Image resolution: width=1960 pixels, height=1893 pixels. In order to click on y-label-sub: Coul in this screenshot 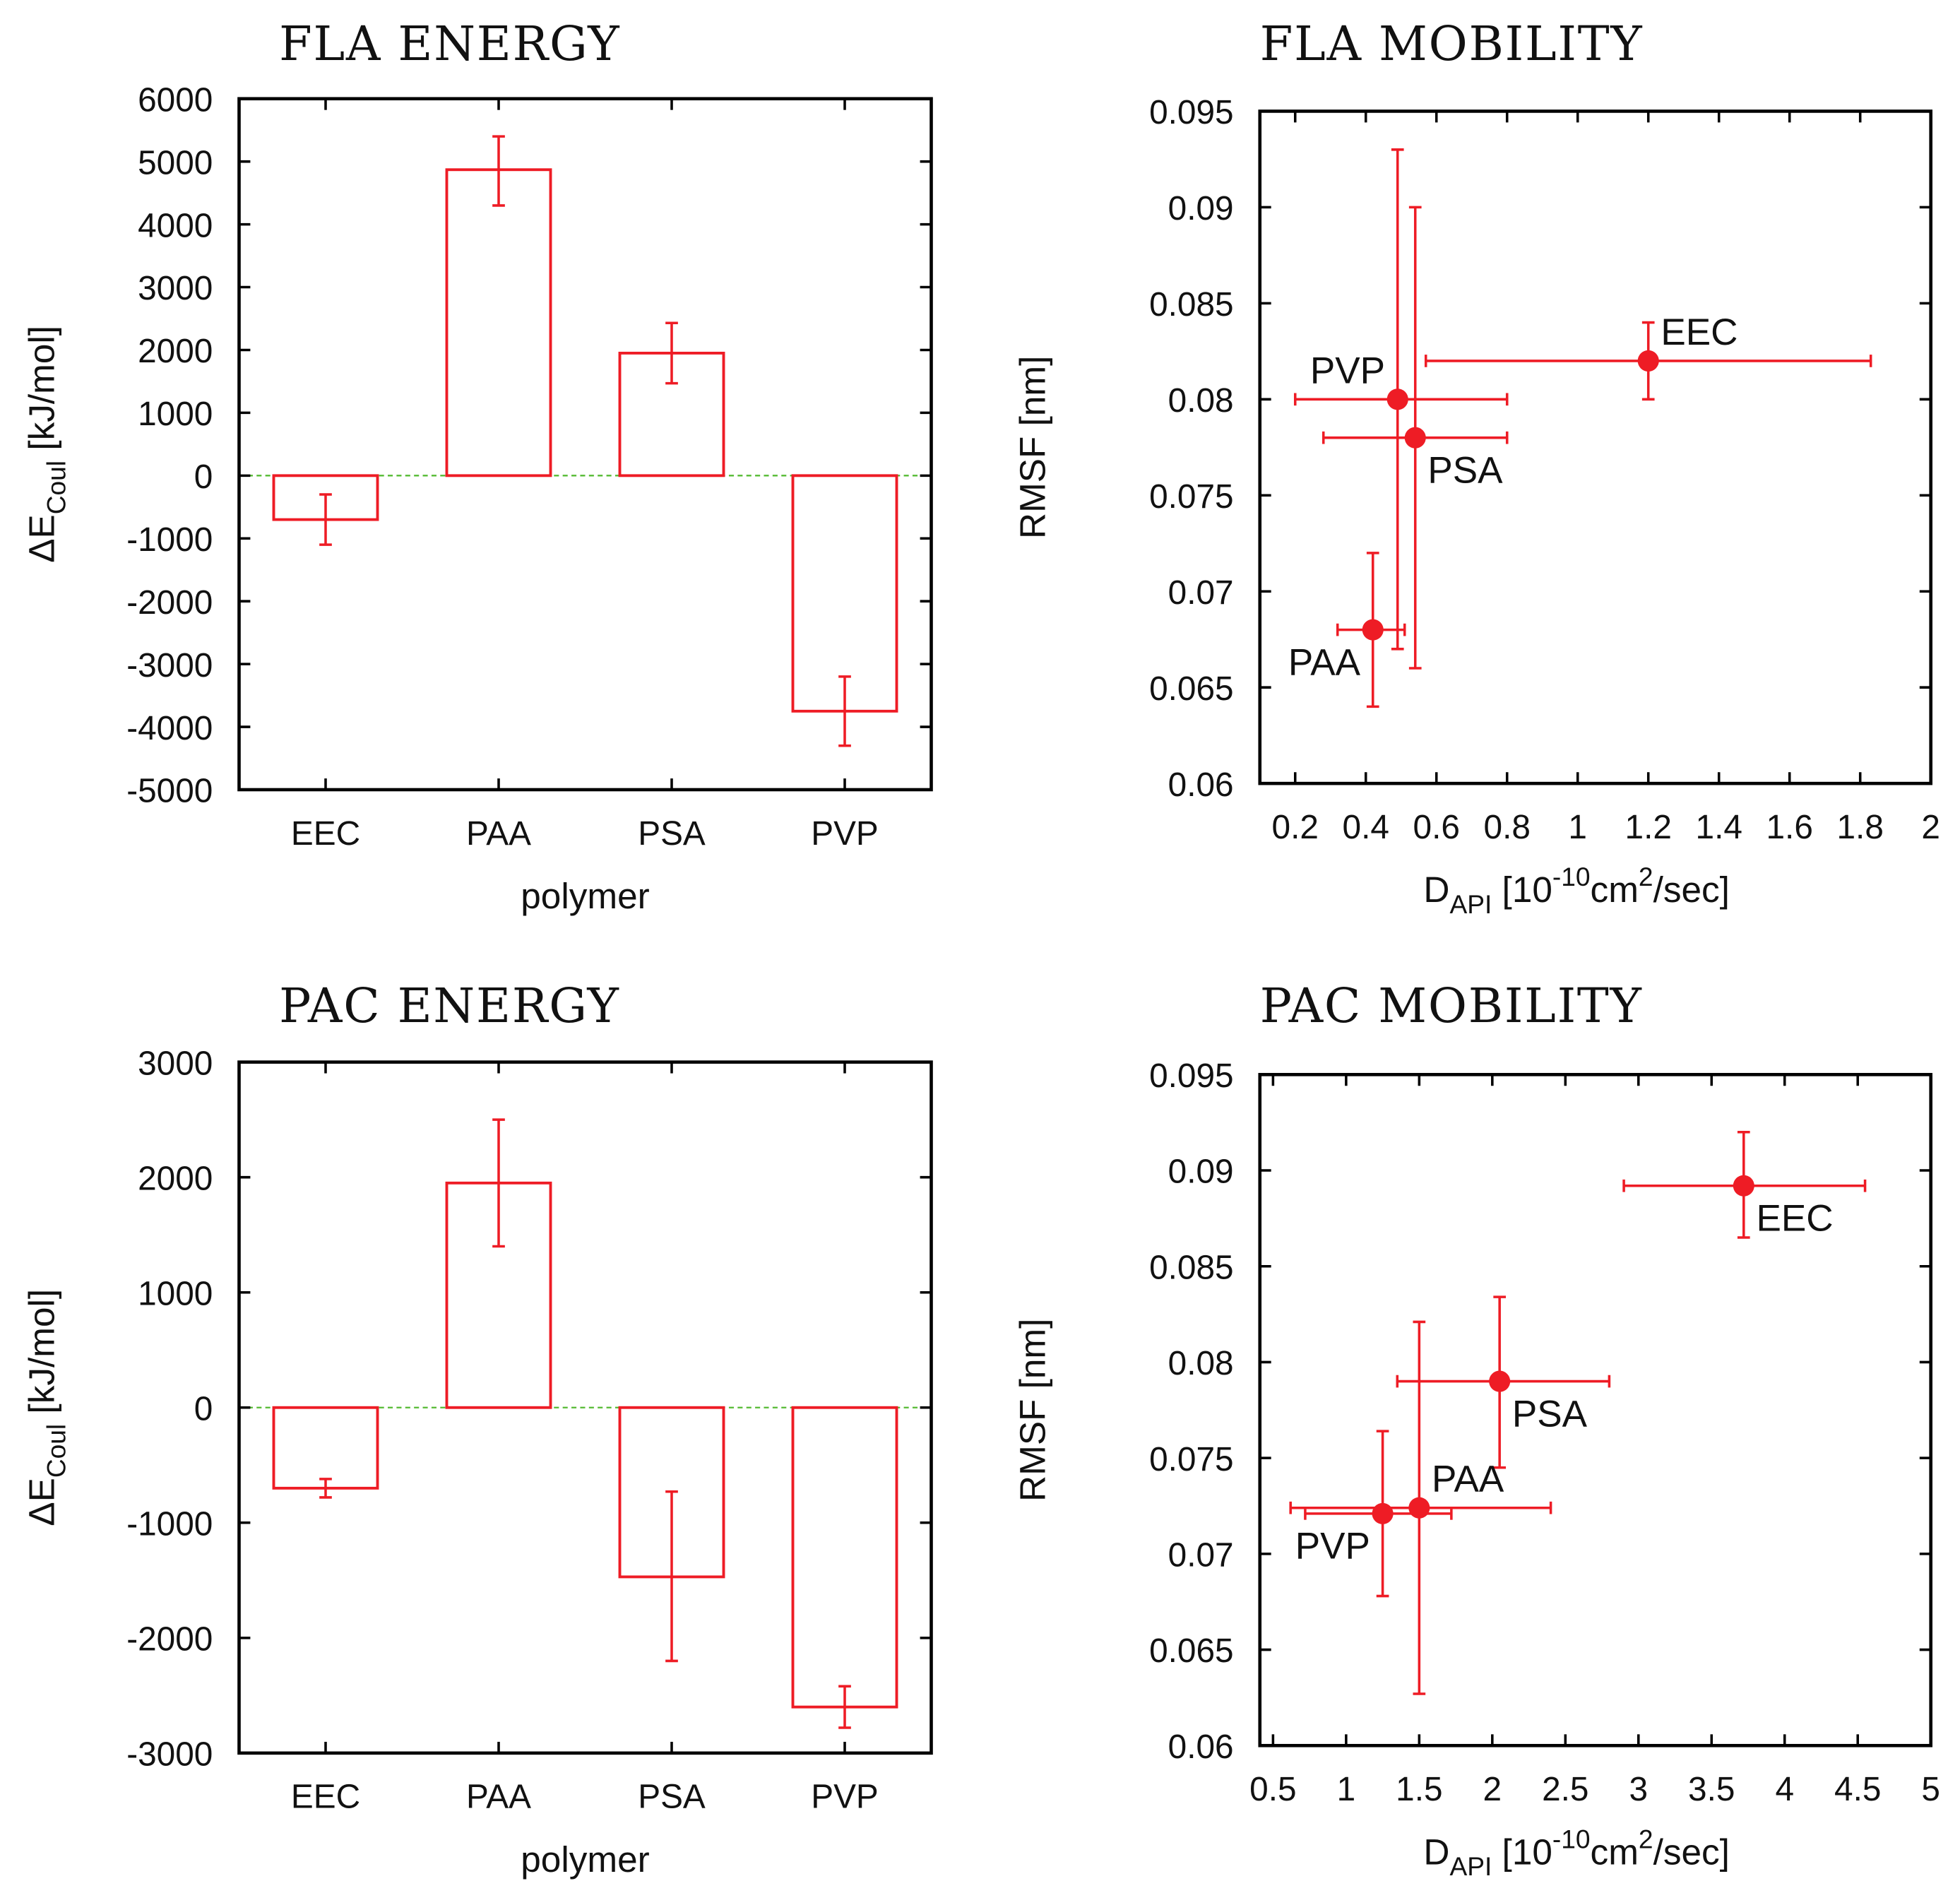, I will do `click(56, 487)`.